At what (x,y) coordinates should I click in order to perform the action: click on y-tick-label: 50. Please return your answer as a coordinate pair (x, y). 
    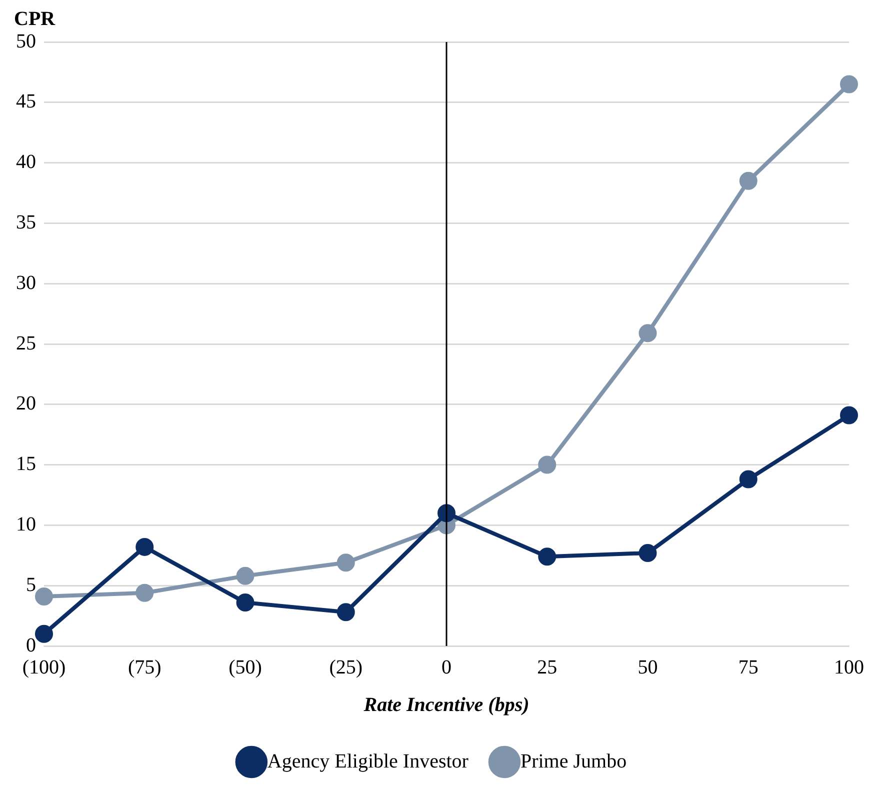
    Looking at the image, I should click on (26, 41).